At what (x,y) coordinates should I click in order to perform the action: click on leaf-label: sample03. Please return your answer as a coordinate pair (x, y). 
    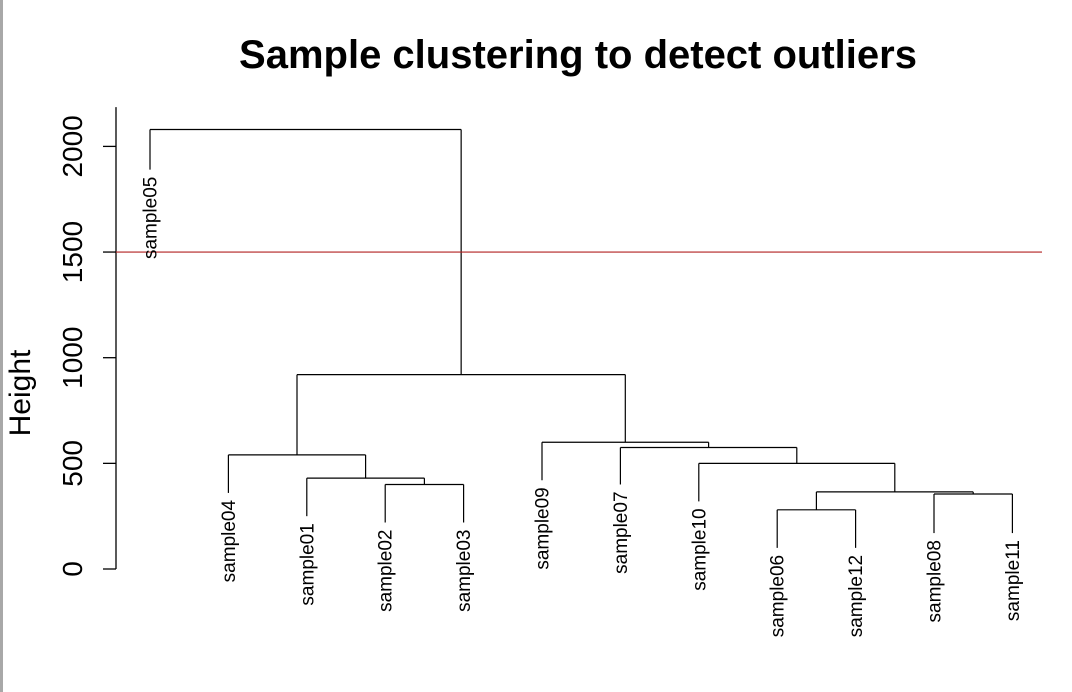
    Looking at the image, I should click on (464, 571).